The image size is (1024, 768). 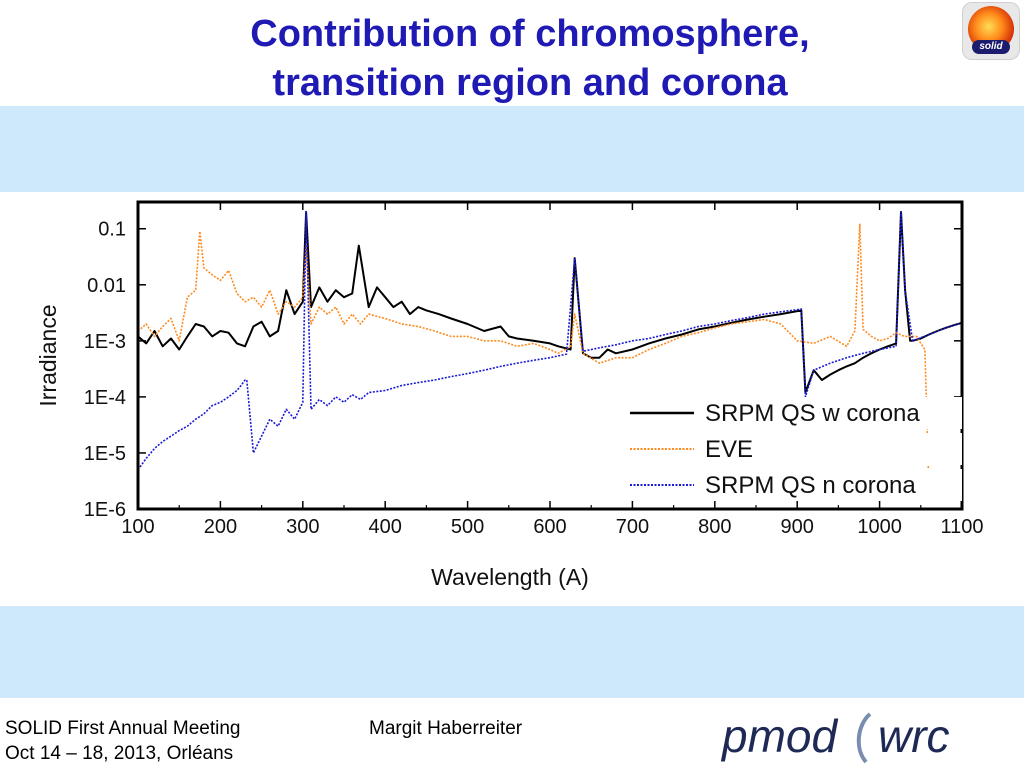 What do you see at coordinates (123, 728) in the screenshot?
I see `footer-meeting: SOLID First Annual Meeting` at bounding box center [123, 728].